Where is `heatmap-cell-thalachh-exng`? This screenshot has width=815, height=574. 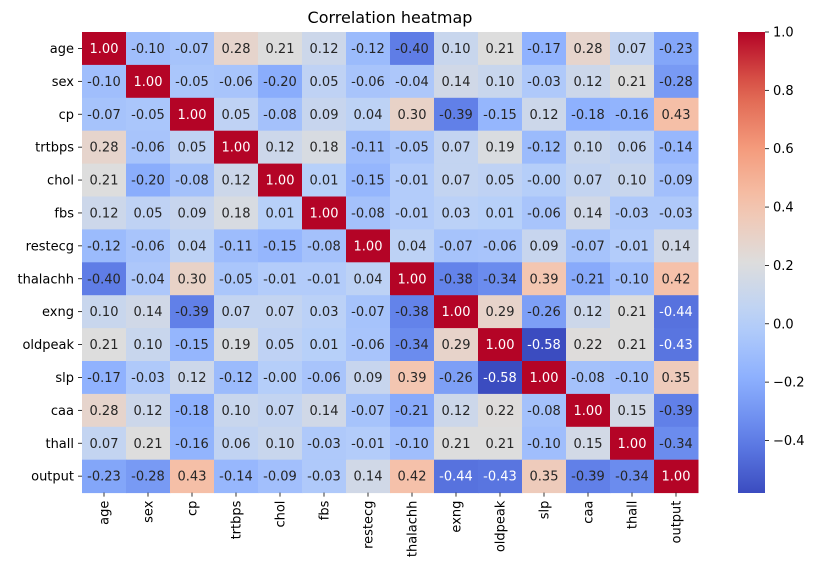
heatmap-cell-thalachh-exng is located at coordinates (456, 279).